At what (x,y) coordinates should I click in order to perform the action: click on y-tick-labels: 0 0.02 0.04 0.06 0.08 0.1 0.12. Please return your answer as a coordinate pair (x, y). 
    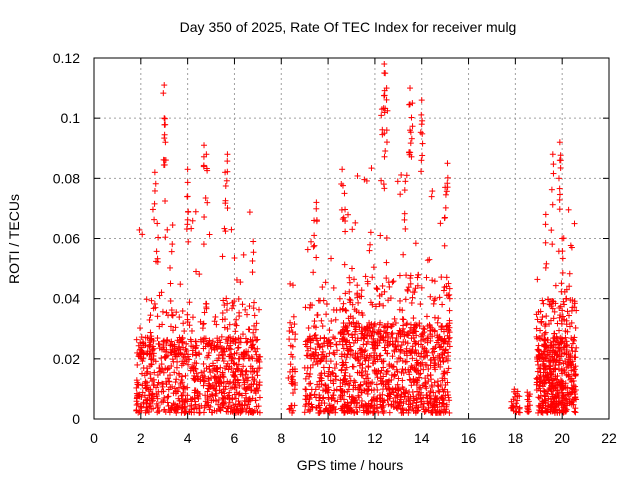
    Looking at the image, I should click on (66, 238).